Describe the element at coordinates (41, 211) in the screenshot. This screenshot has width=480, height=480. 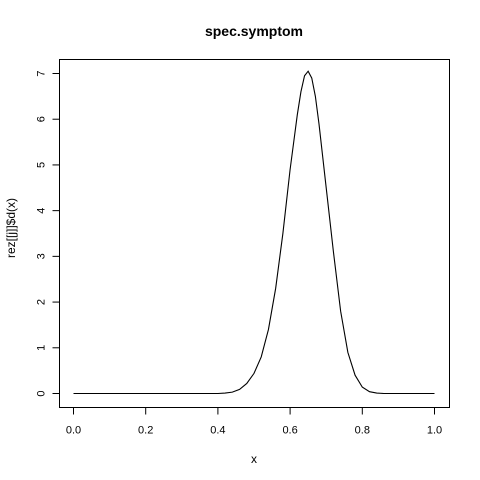
I see `y-tick-label: 4` at that location.